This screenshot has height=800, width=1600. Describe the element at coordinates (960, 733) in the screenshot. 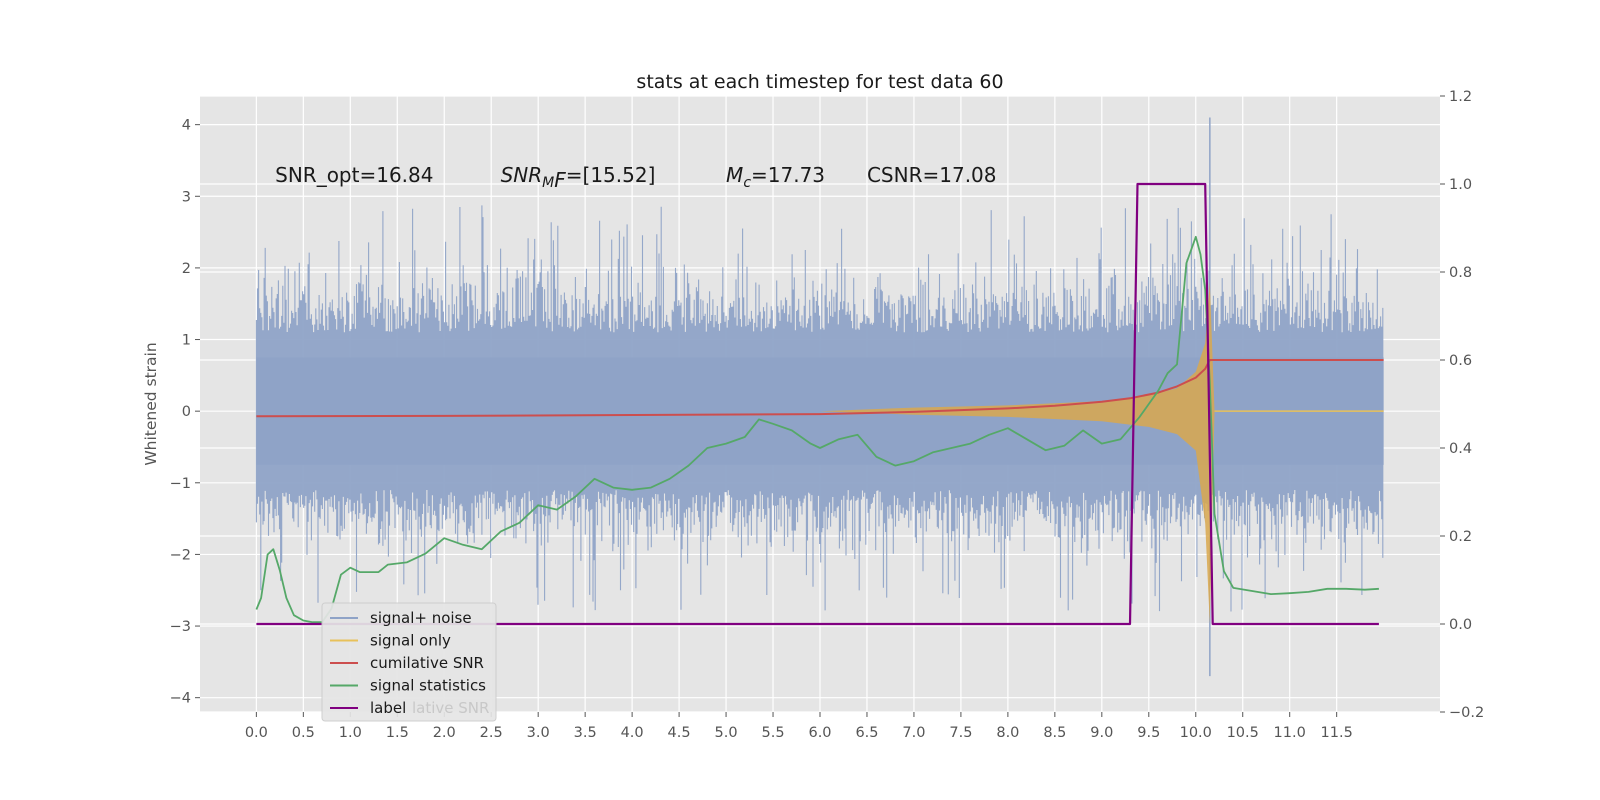

I see `x-tick-label: 7.5` at that location.